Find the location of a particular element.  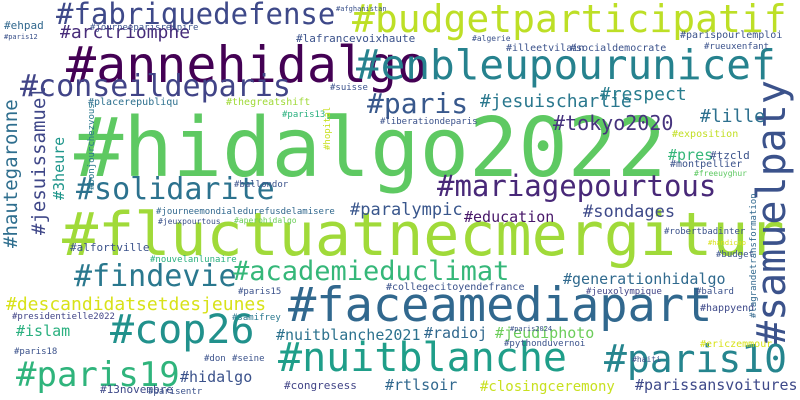

word-collegecitoyendefrance: #collegecitoyendefrance is located at coordinates (455, 287).